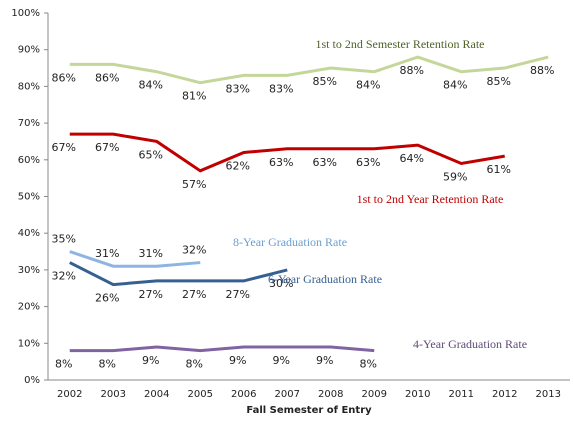  I want to click on y-tick-label: 90%, so click(29, 50).